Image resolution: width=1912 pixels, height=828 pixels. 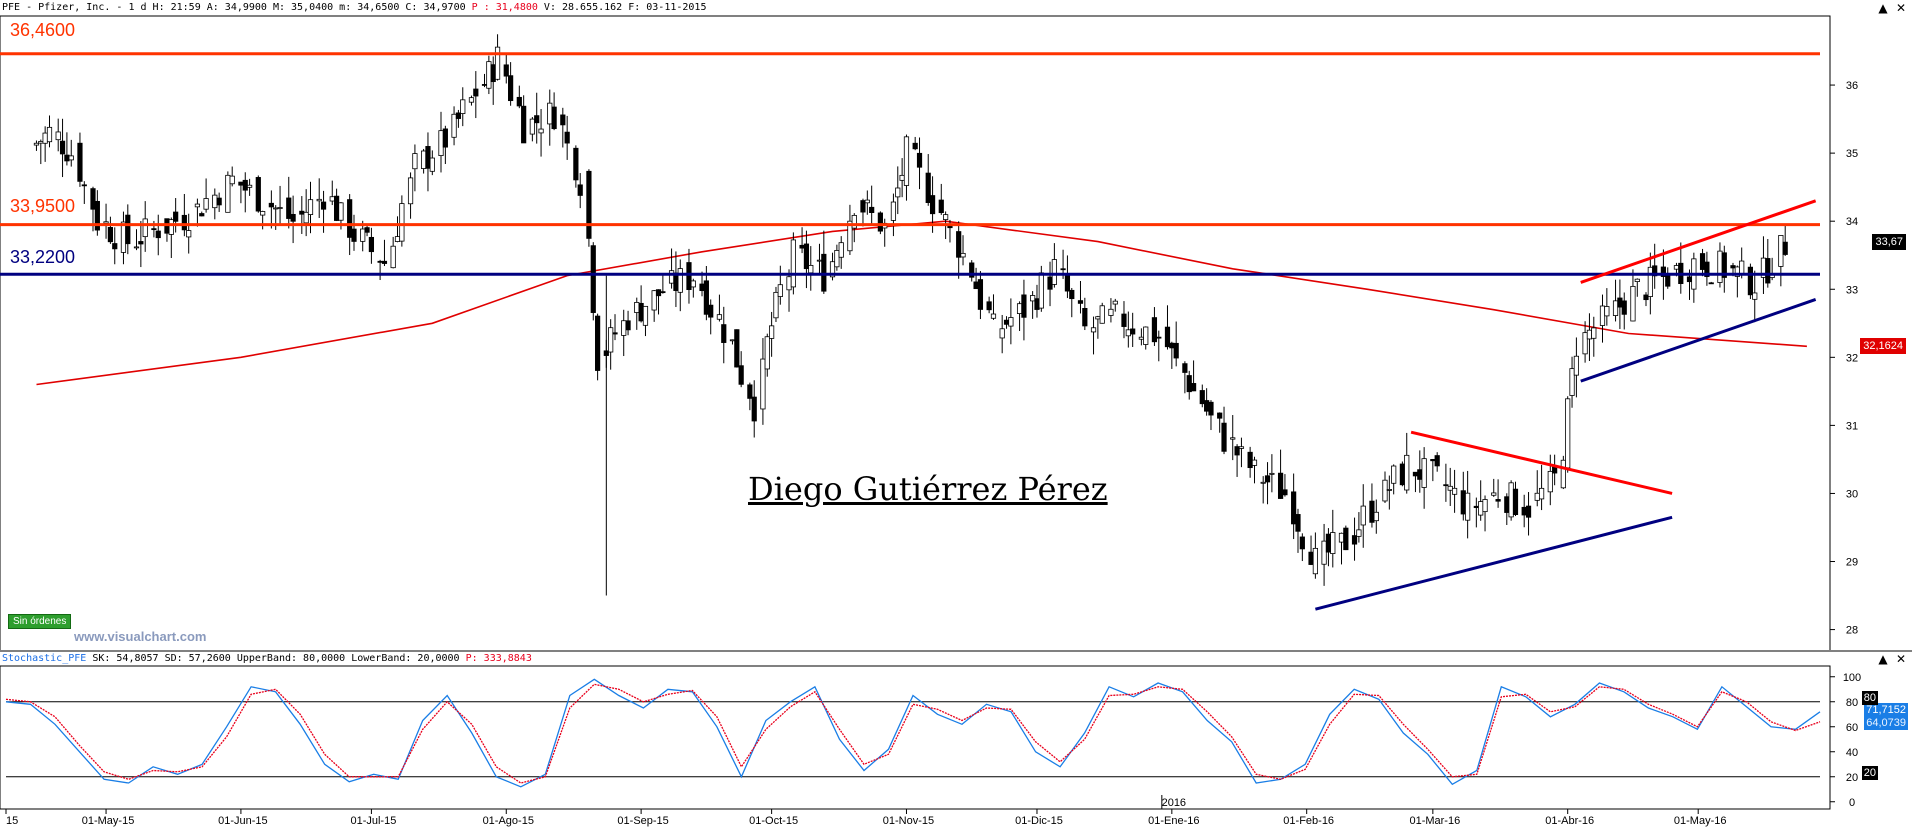 What do you see at coordinates (1852, 563) in the screenshot?
I see `price-tick-label: 29` at bounding box center [1852, 563].